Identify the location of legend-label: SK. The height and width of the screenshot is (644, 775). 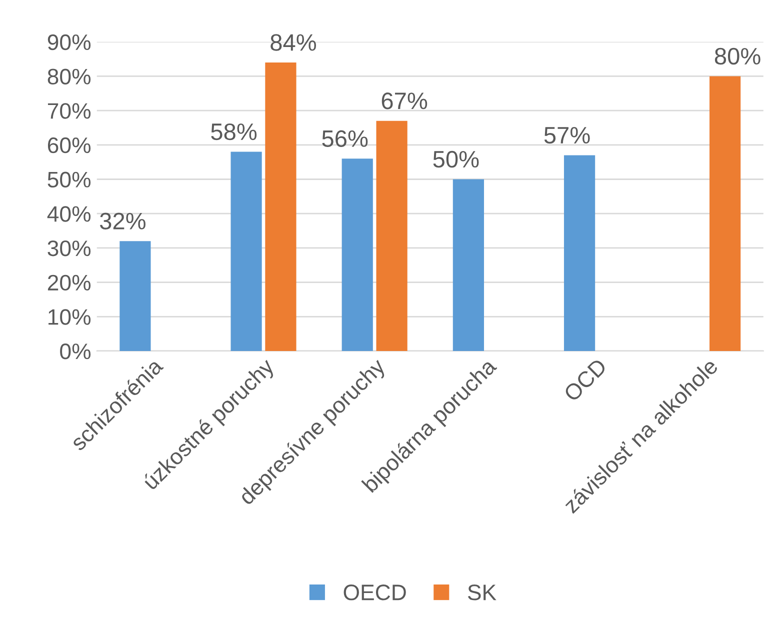
(482, 592).